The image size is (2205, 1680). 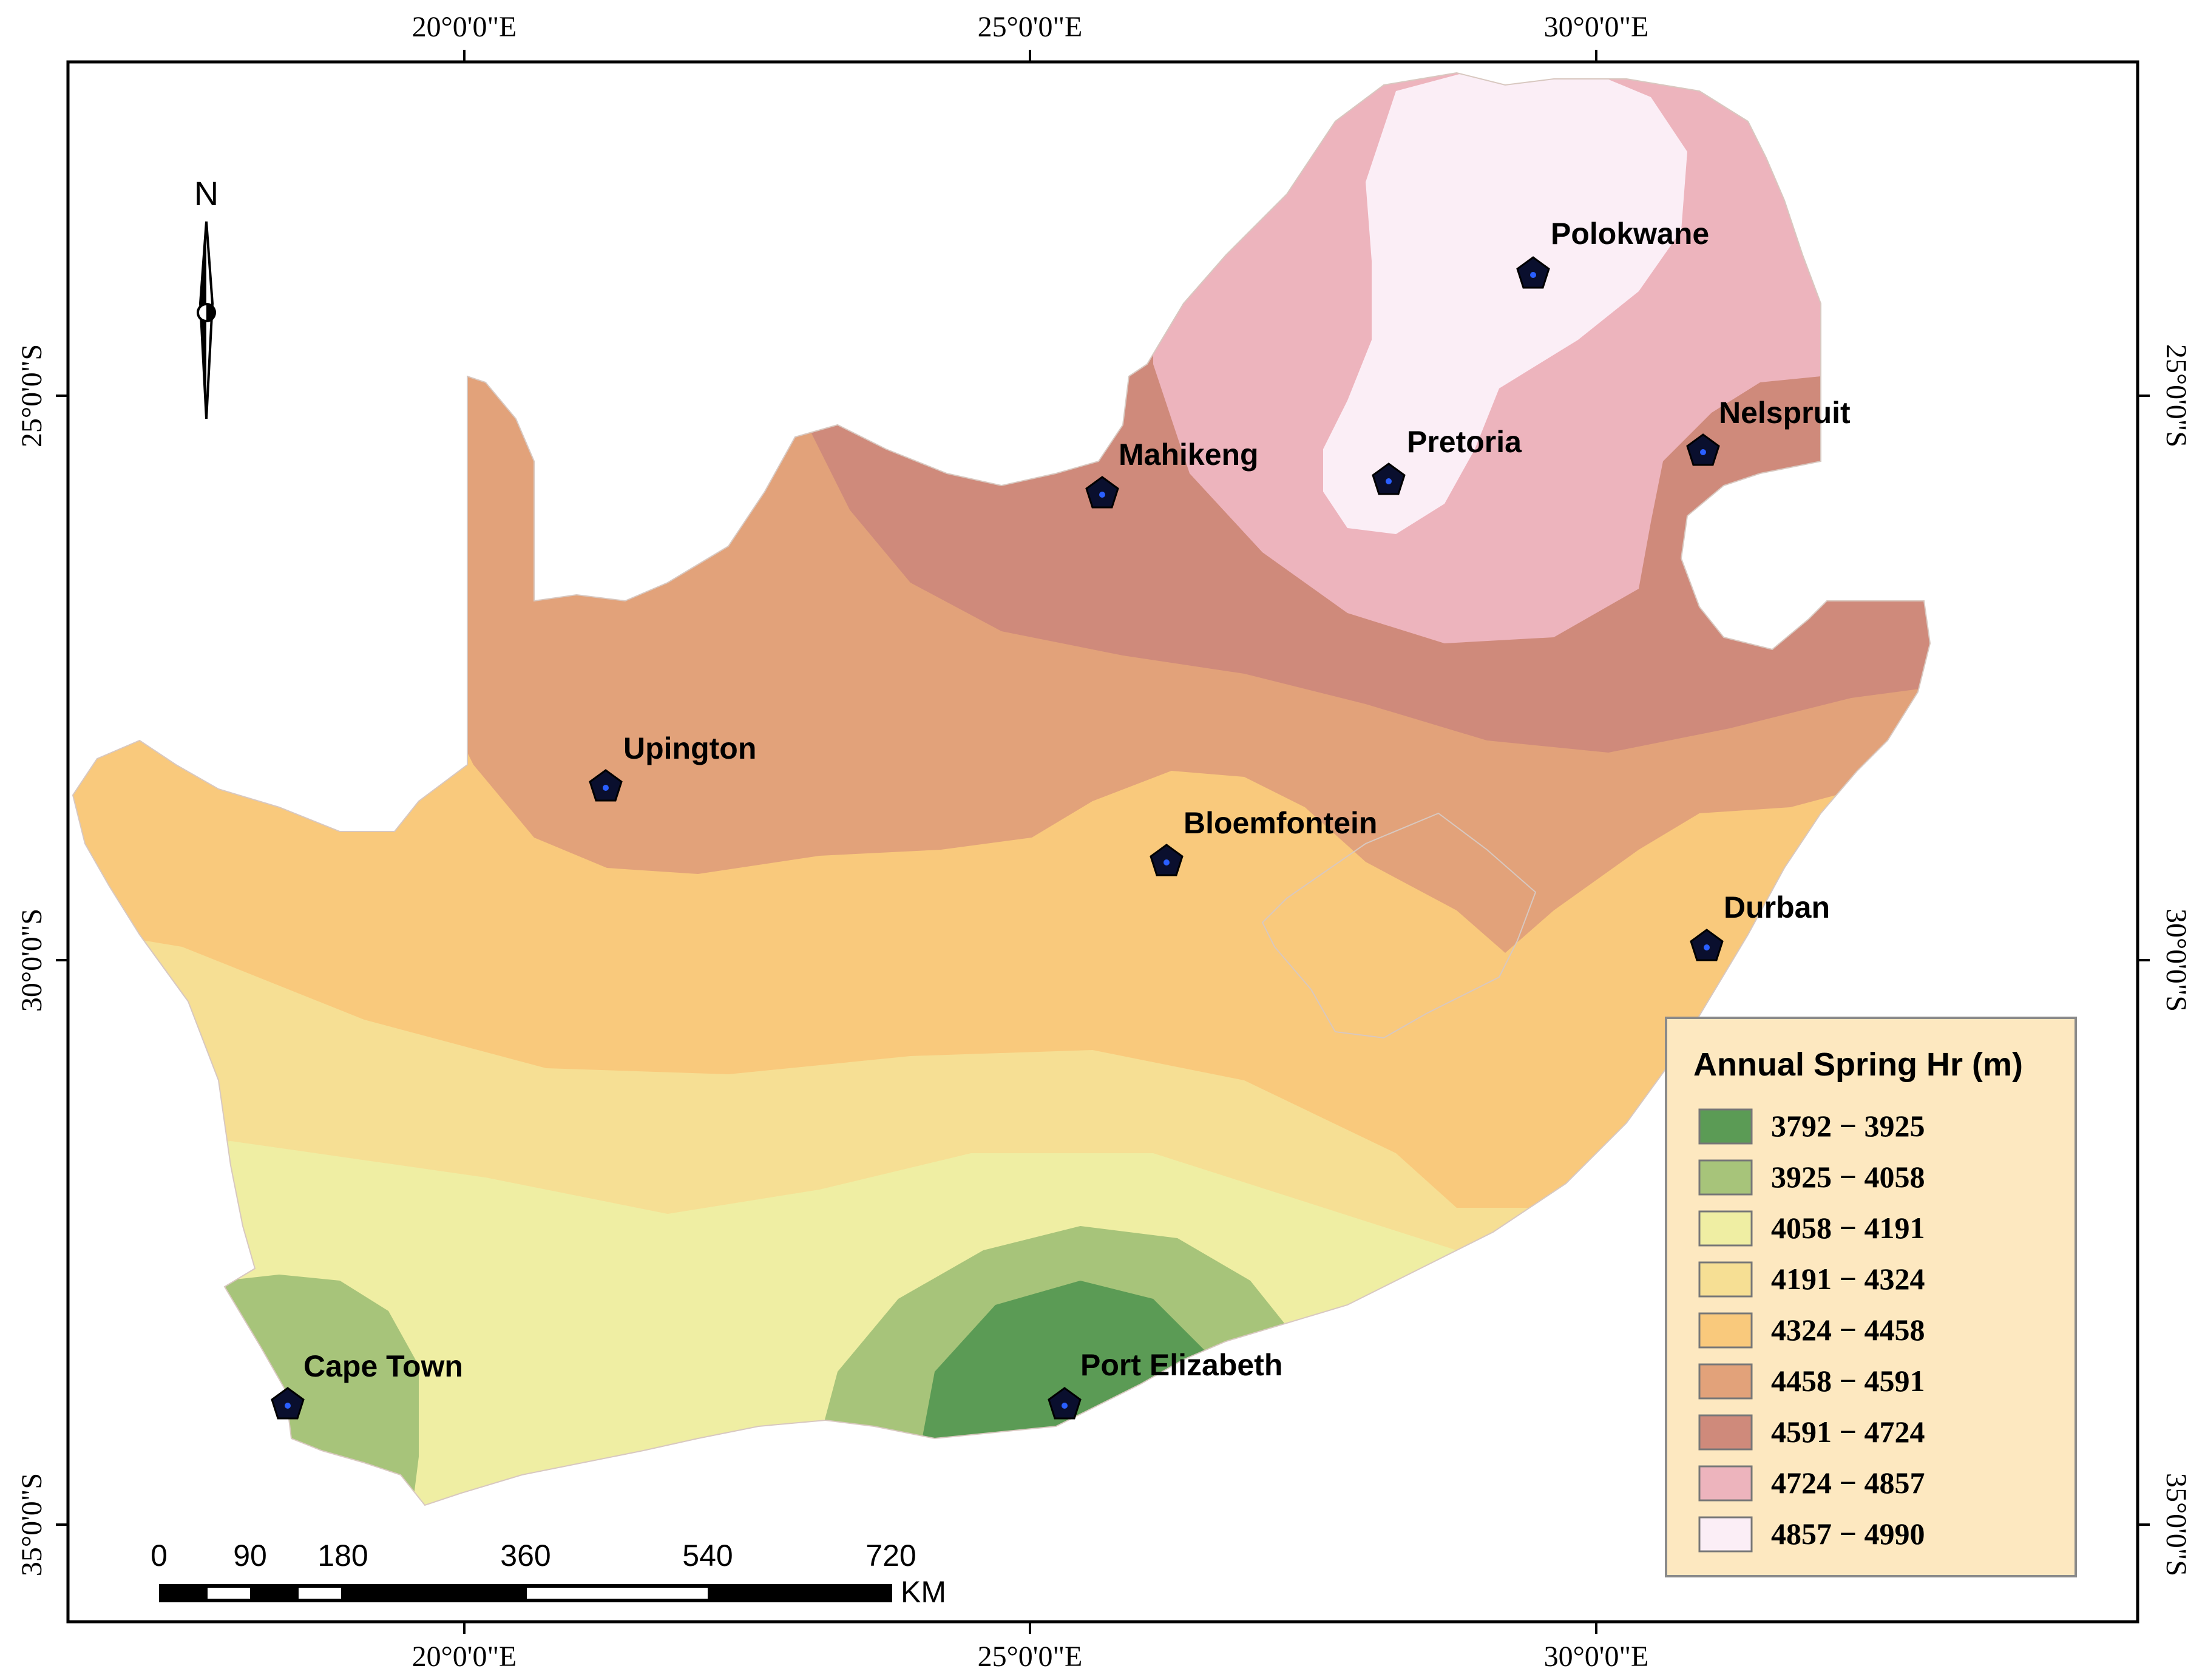 I want to click on legend-label-7: 4724 − 4857, so click(x=1848, y=1483).